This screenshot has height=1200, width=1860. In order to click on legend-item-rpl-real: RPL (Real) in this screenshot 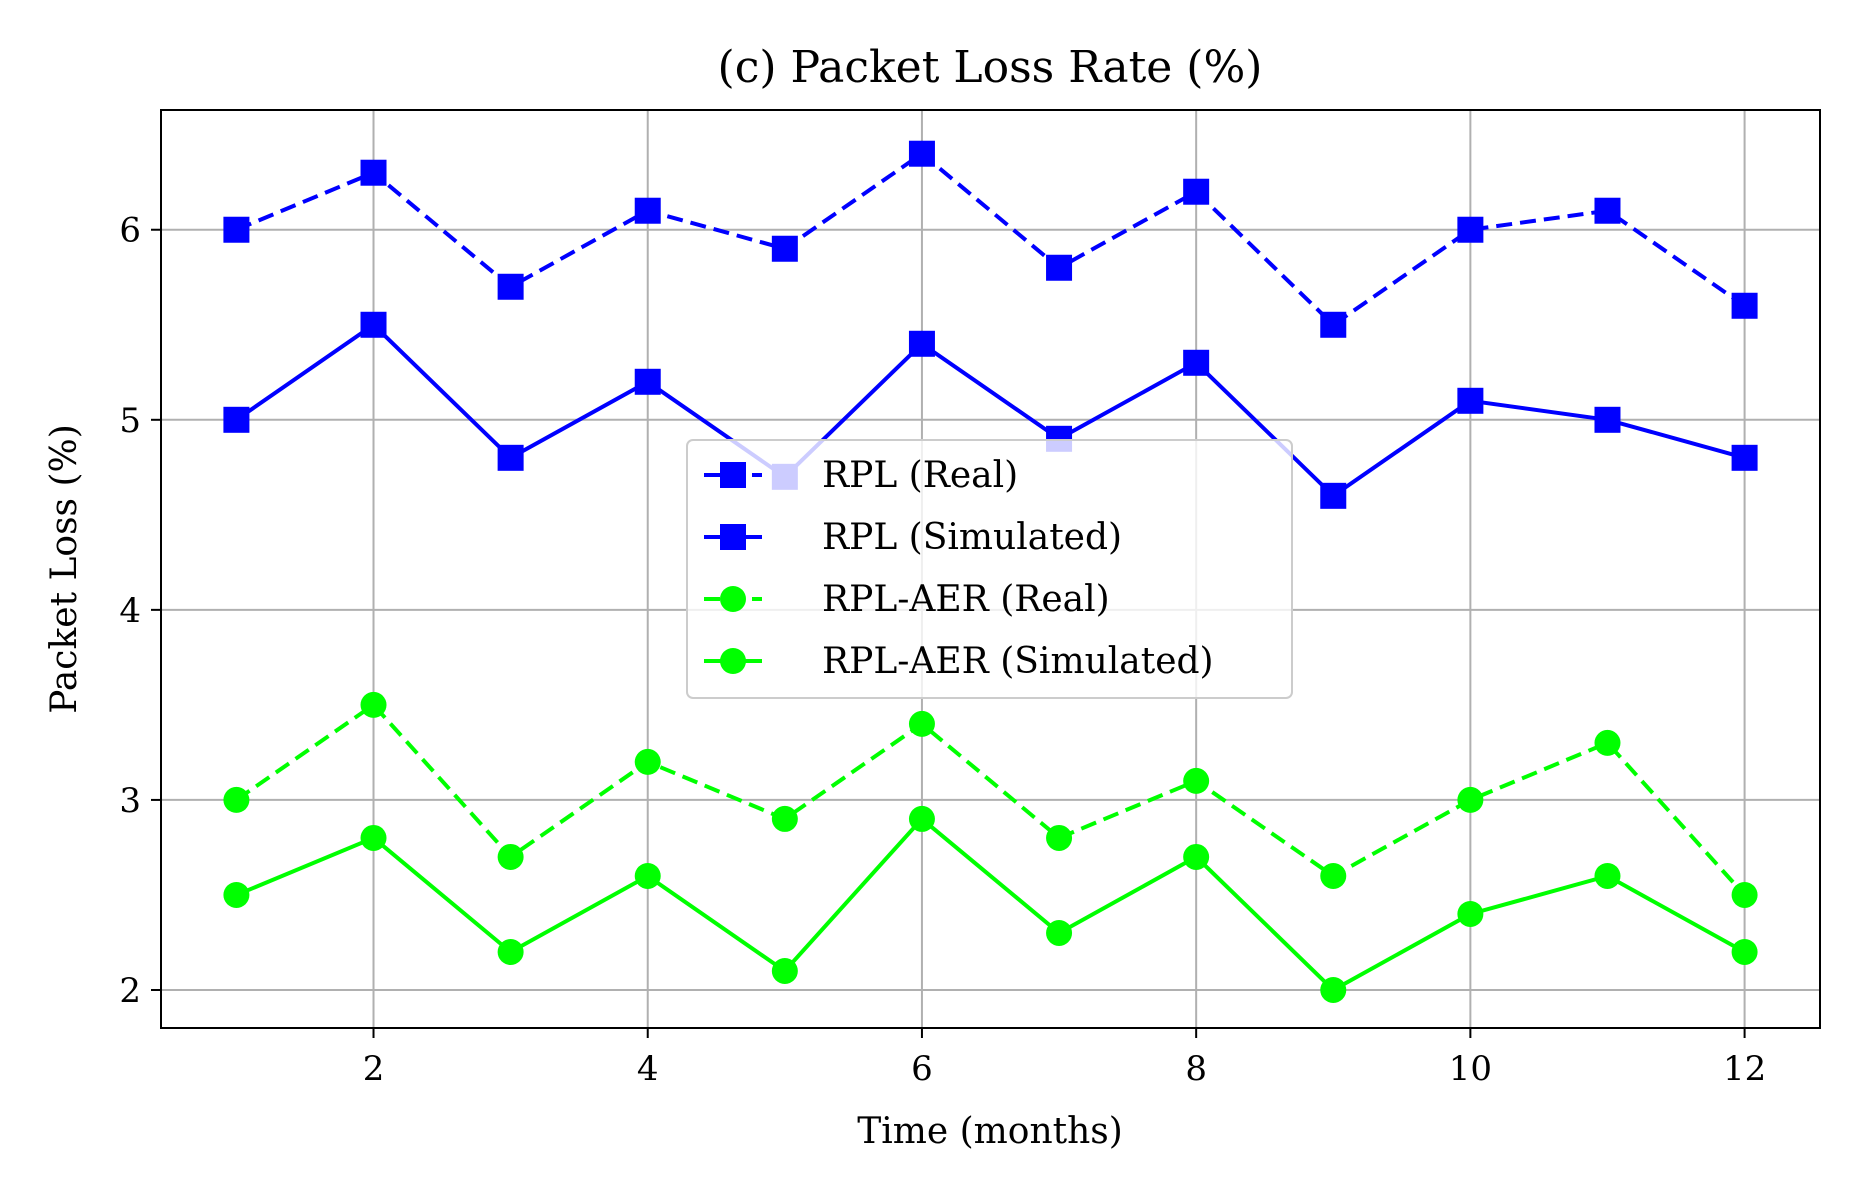, I will do `click(861, 475)`.